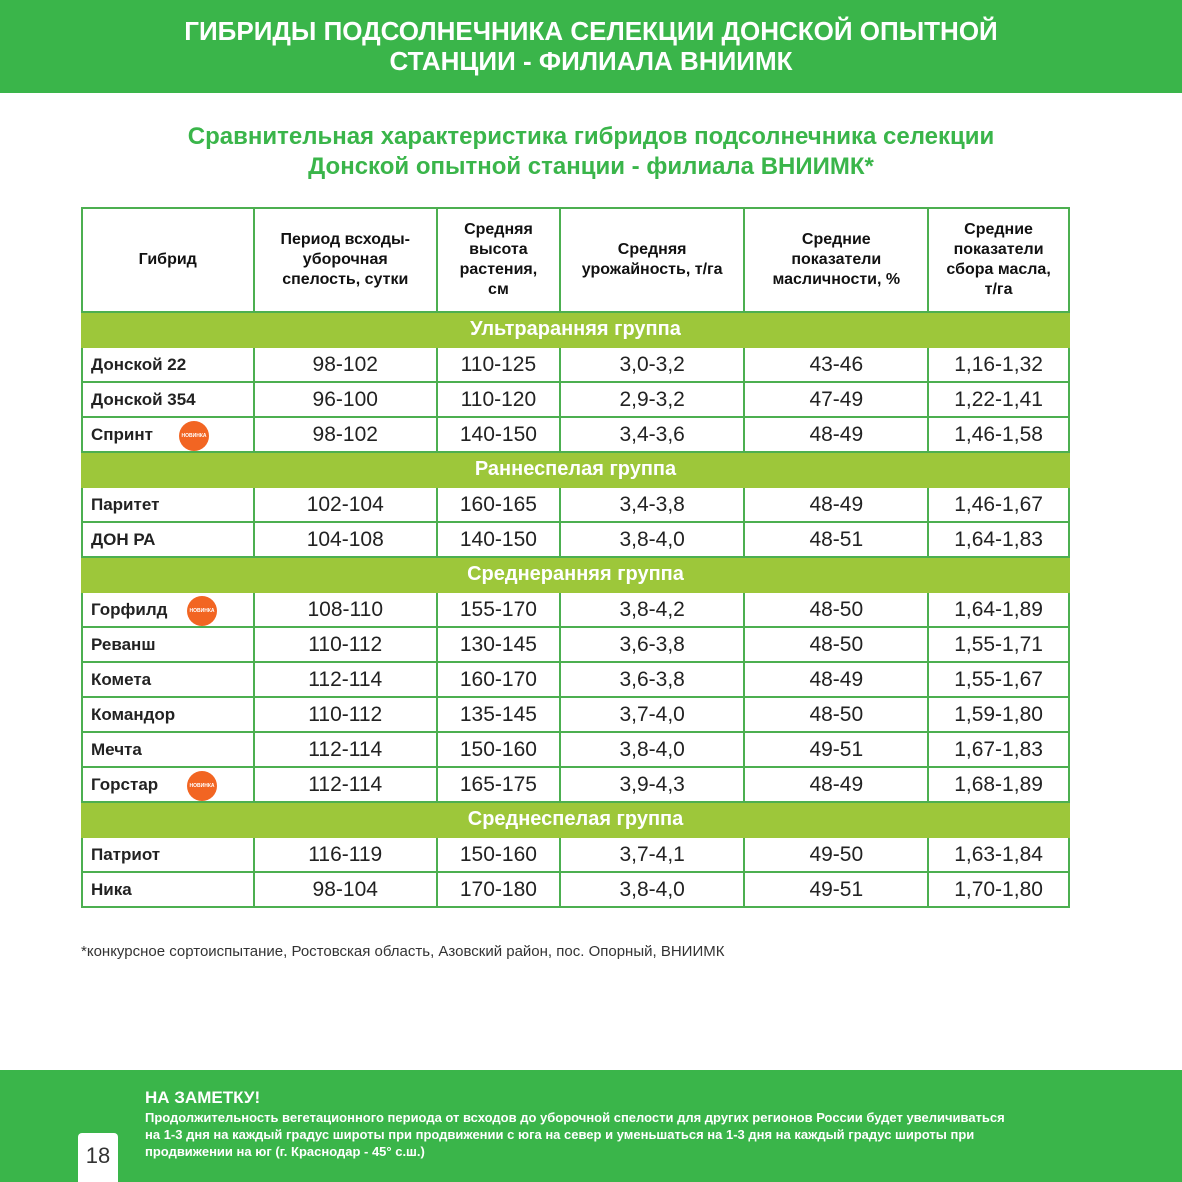  I want to click on cell-value: 3,7-4,0, so click(652, 714).